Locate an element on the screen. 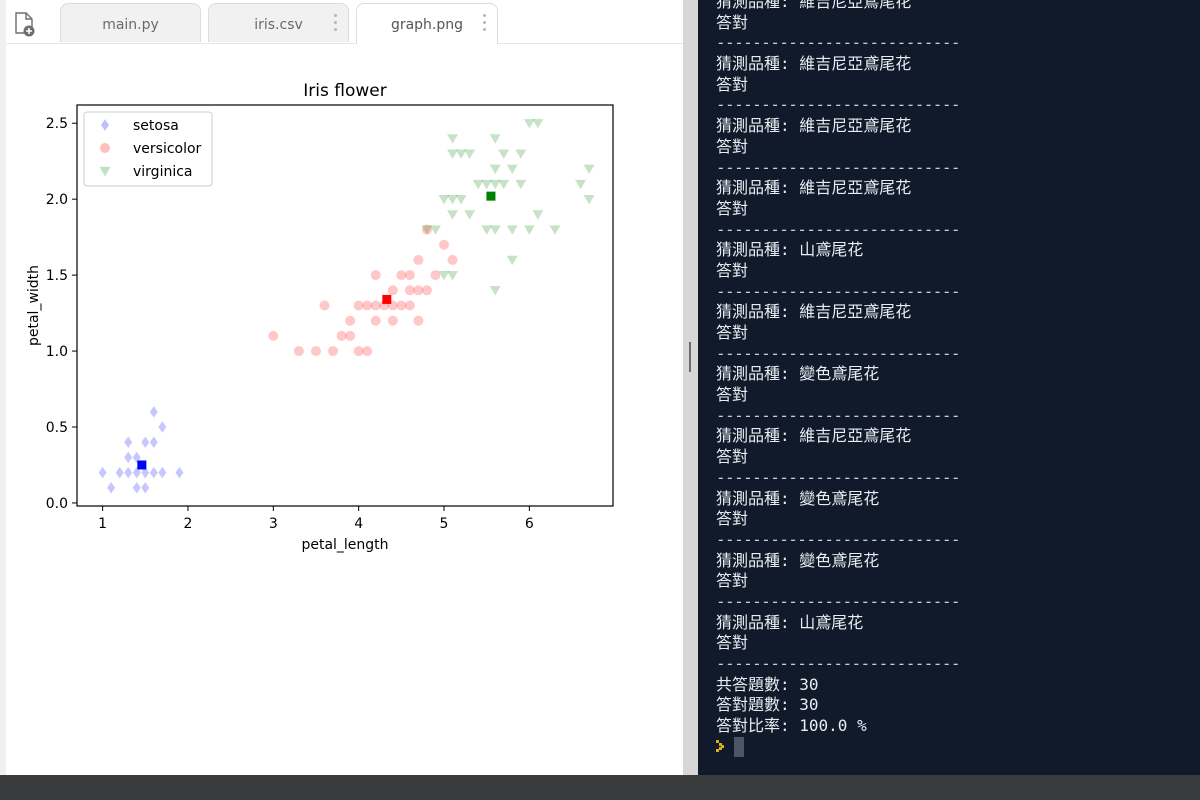 Image resolution: width=1200 pixels, height=800 pixels. y-axis-label: petal_width is located at coordinates (34, 305).